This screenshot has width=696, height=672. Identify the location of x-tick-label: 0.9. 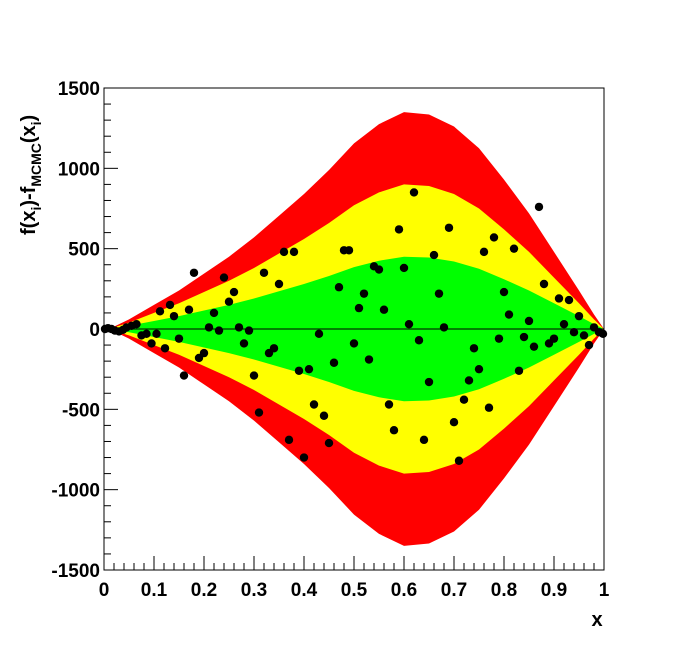
(554, 590).